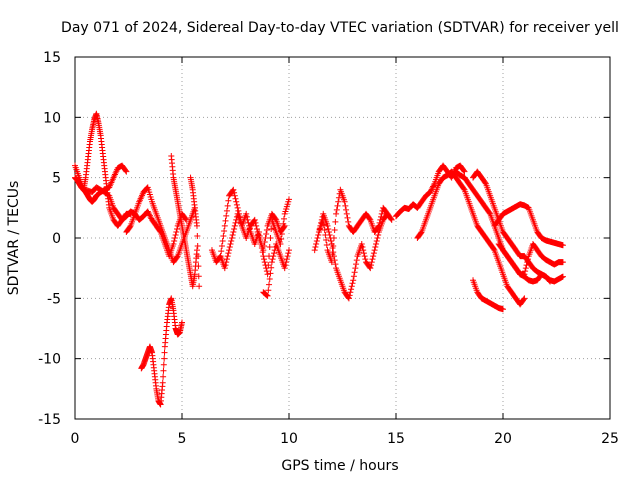  What do you see at coordinates (49, 239) in the screenshot?
I see `y-tick-labels: -15 -10 -5 0 5 10 15` at bounding box center [49, 239].